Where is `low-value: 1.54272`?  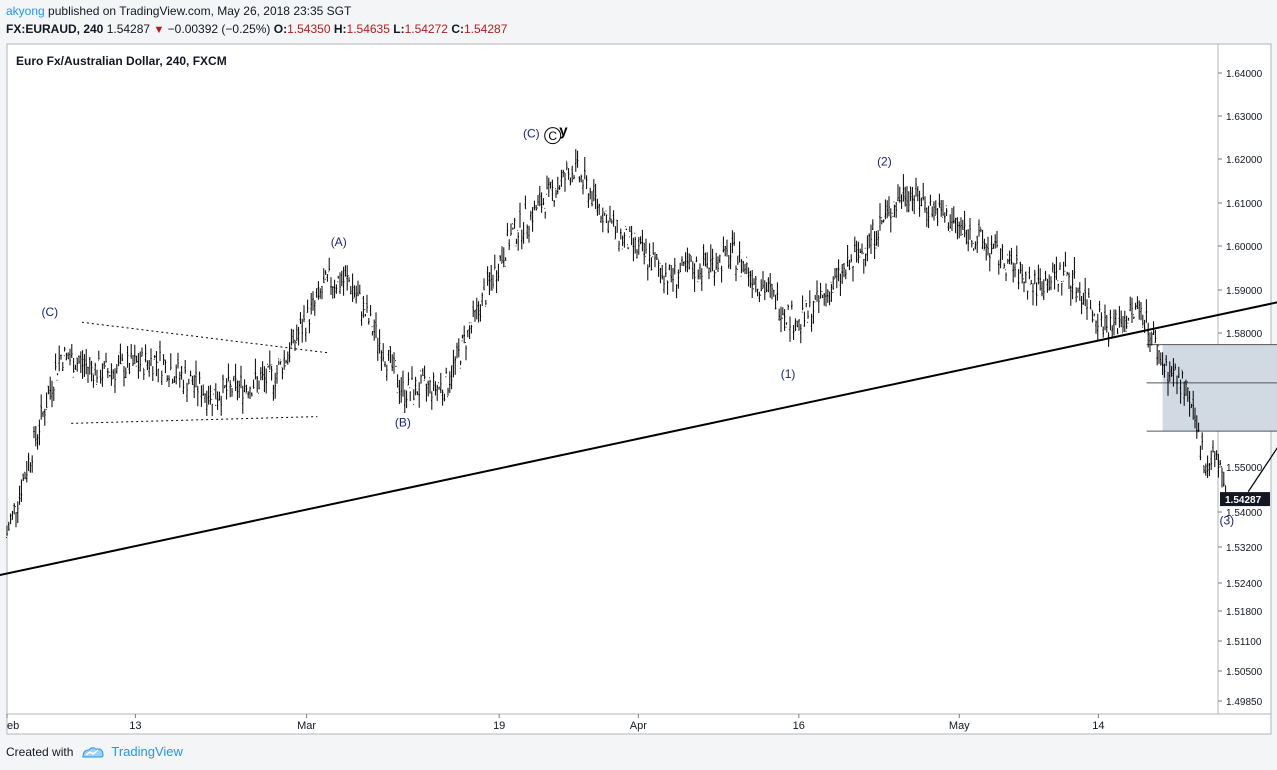
low-value: 1.54272 is located at coordinates (426, 29).